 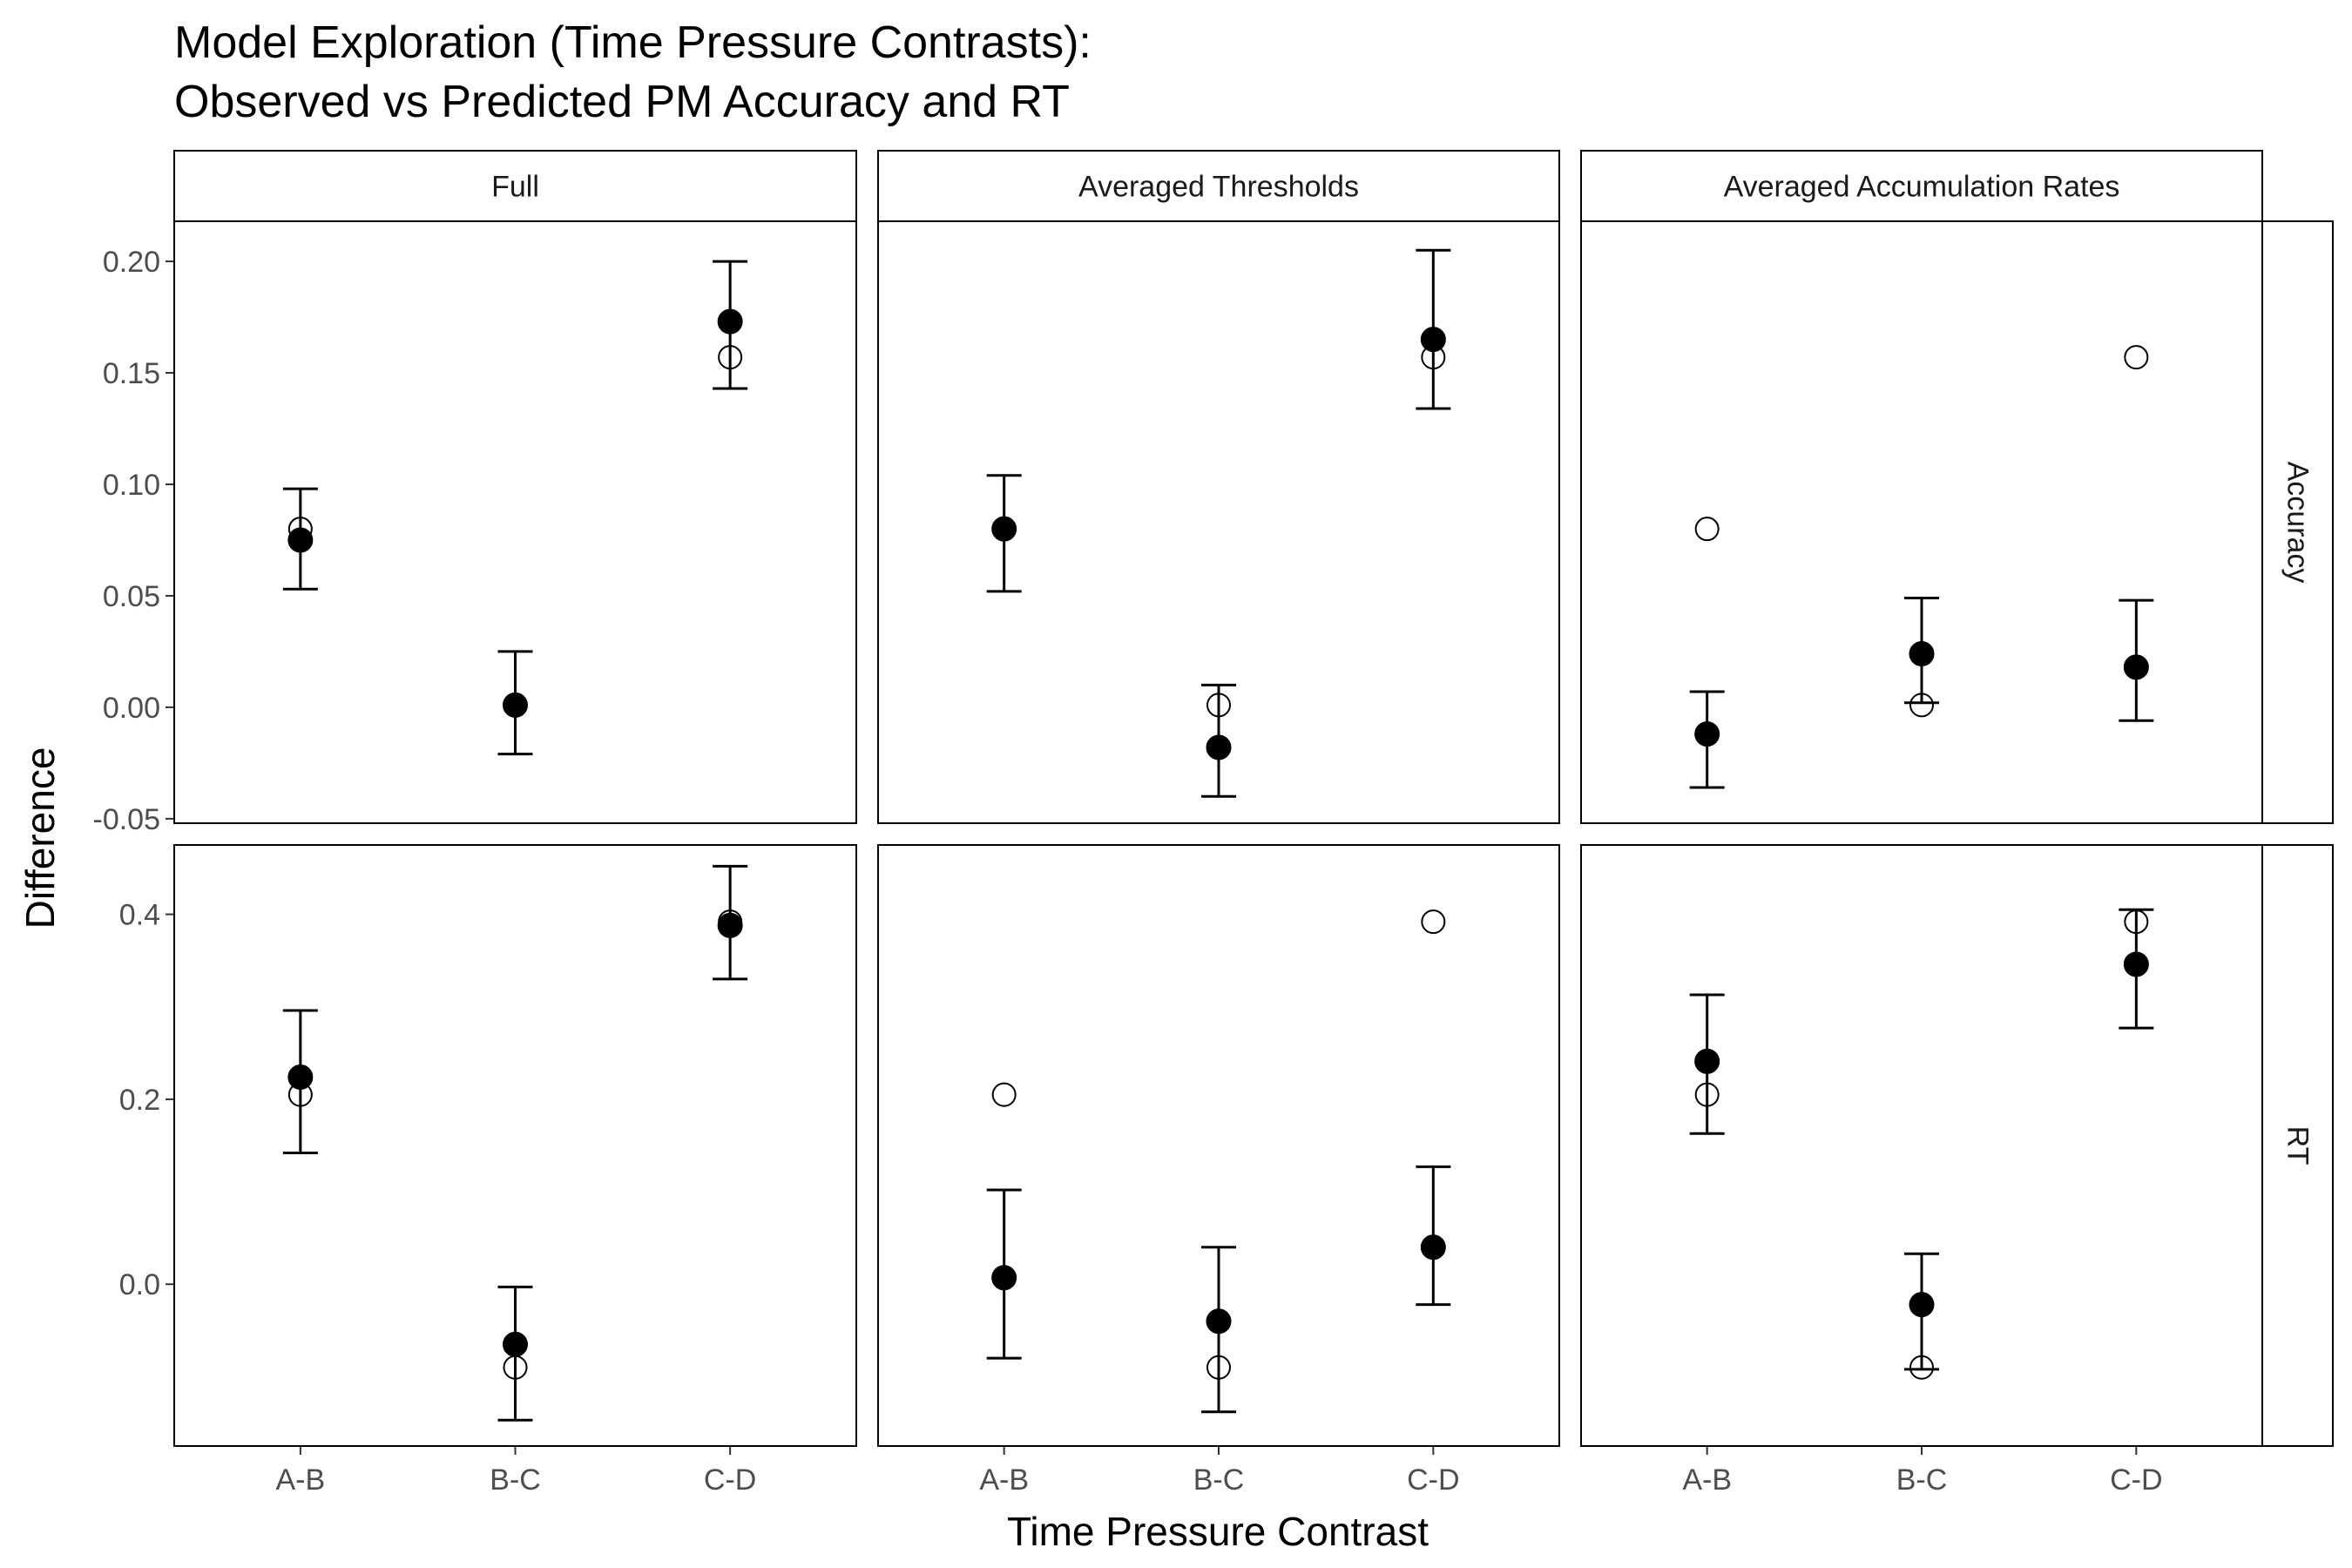 What do you see at coordinates (622, 102) in the screenshot?
I see `title-line-2: Observed vs Predicted PM Accuracy and RT` at bounding box center [622, 102].